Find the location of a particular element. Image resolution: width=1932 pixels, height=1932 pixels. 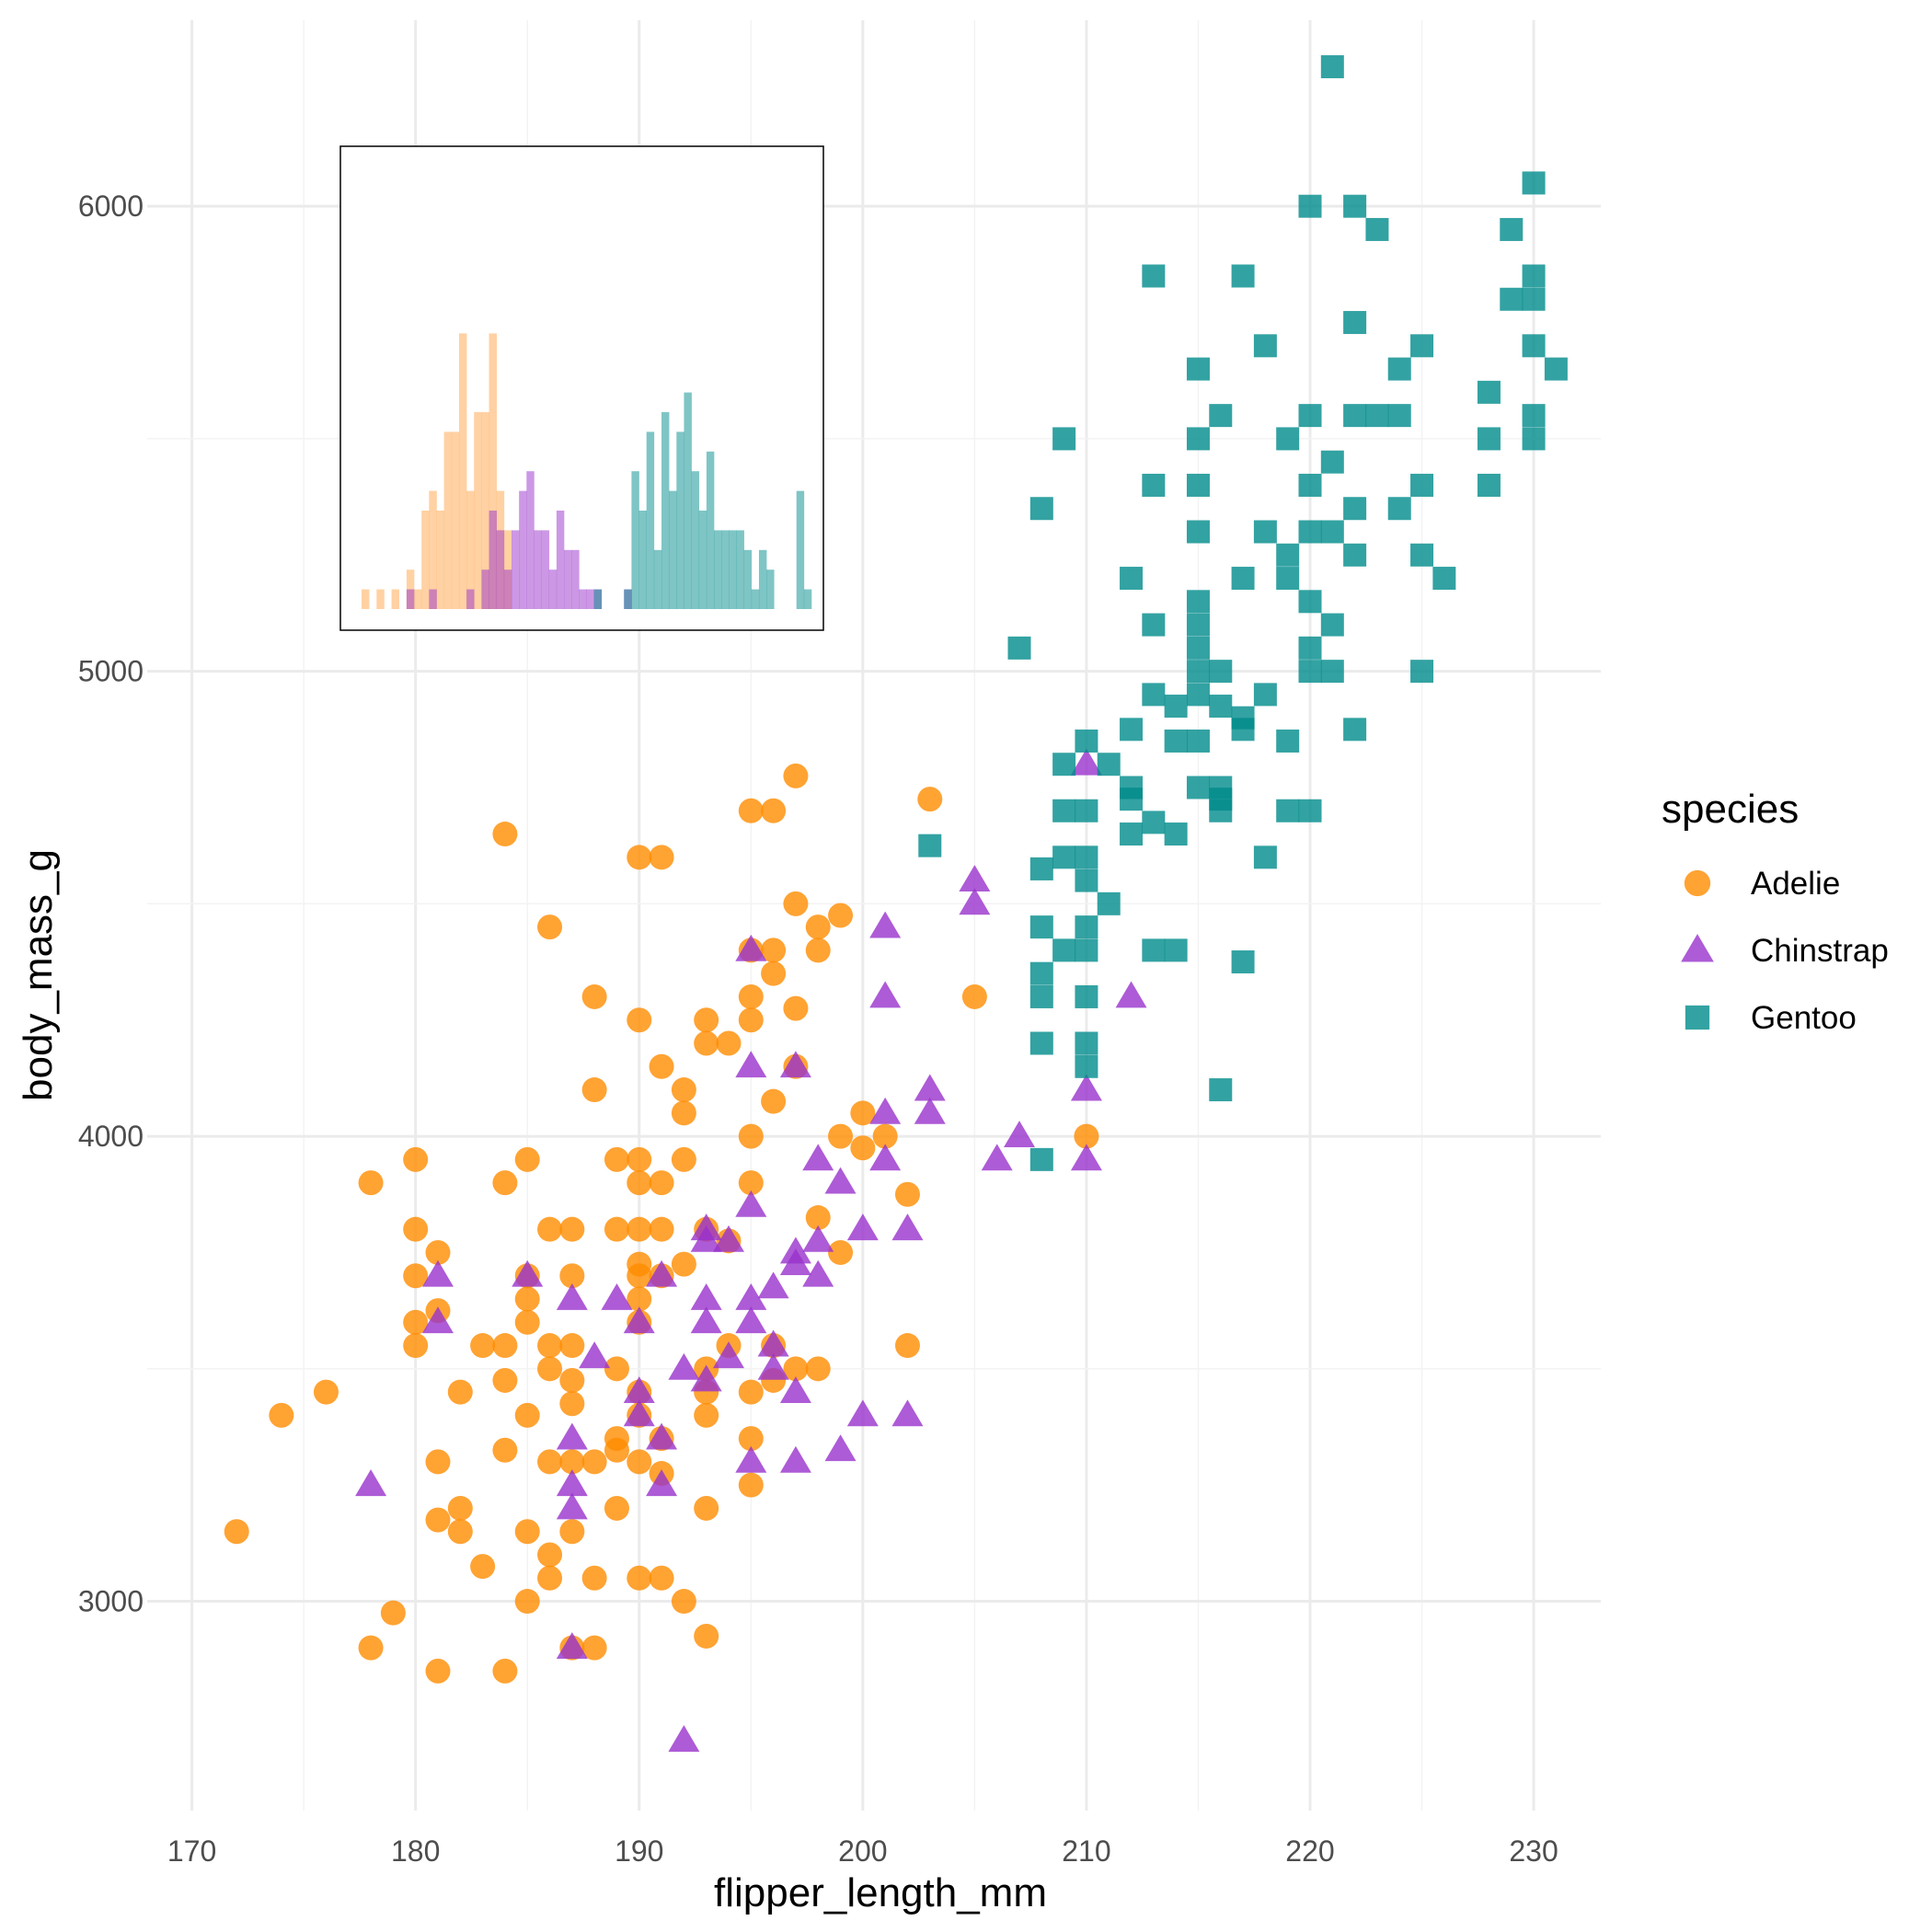

x-tick-label: 180 is located at coordinates (415, 1851).